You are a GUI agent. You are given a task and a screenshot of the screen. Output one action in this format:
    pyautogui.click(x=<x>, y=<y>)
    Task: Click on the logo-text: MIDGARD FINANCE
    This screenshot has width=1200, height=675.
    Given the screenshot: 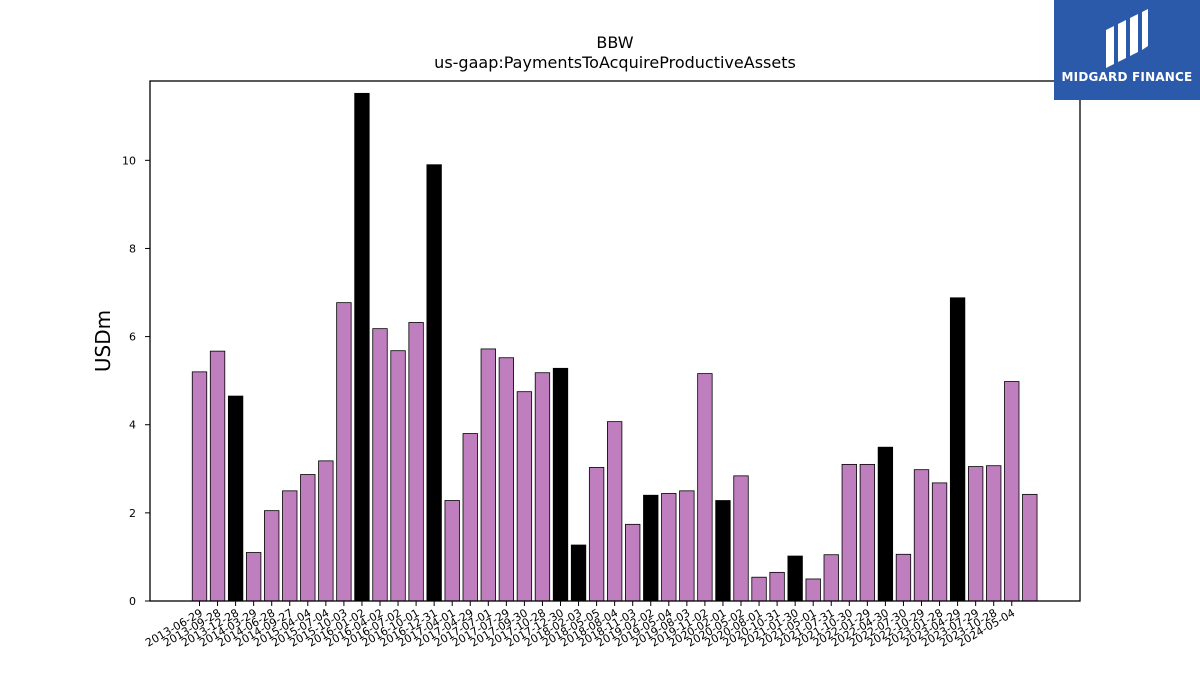 What is the action you would take?
    pyautogui.click(x=1127, y=77)
    